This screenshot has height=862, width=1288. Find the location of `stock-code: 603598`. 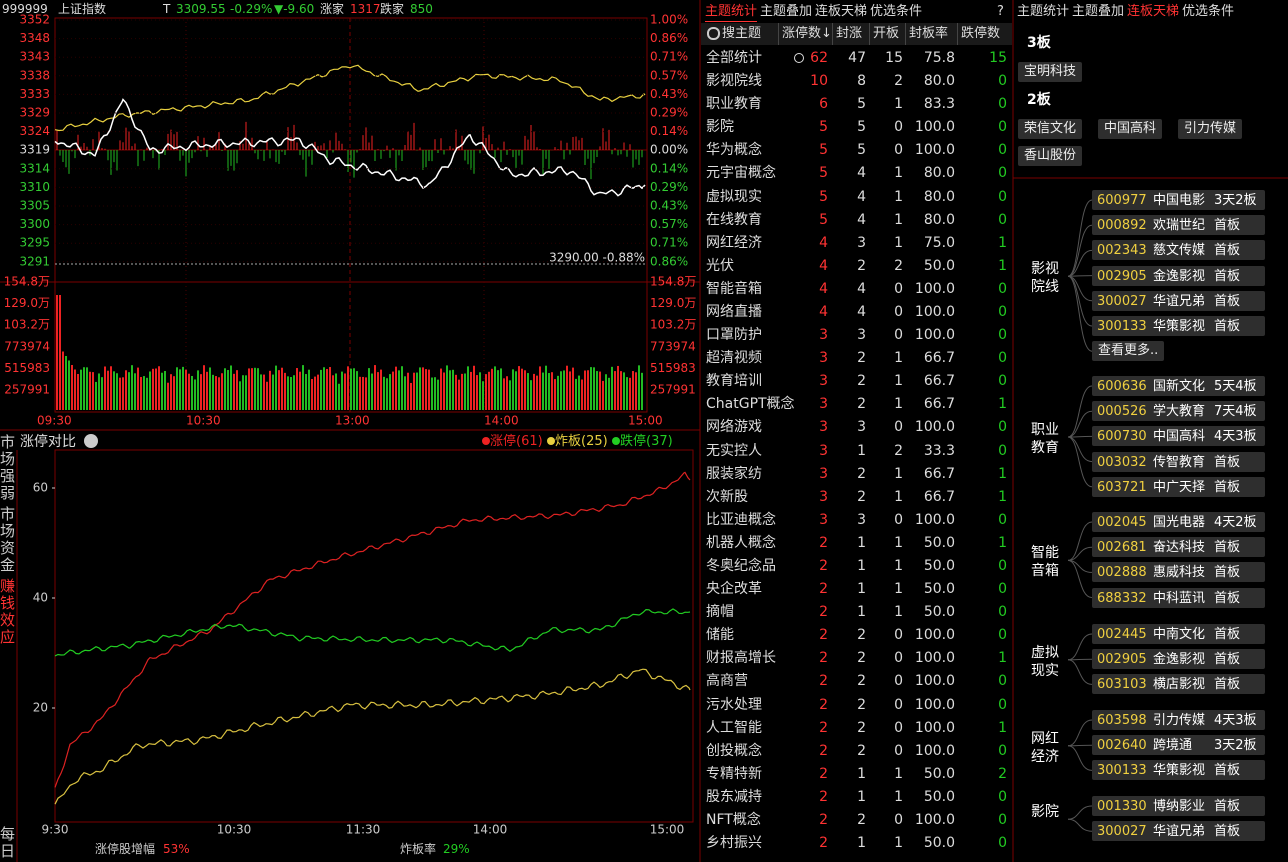

stock-code: 603598 is located at coordinates (1122, 720).